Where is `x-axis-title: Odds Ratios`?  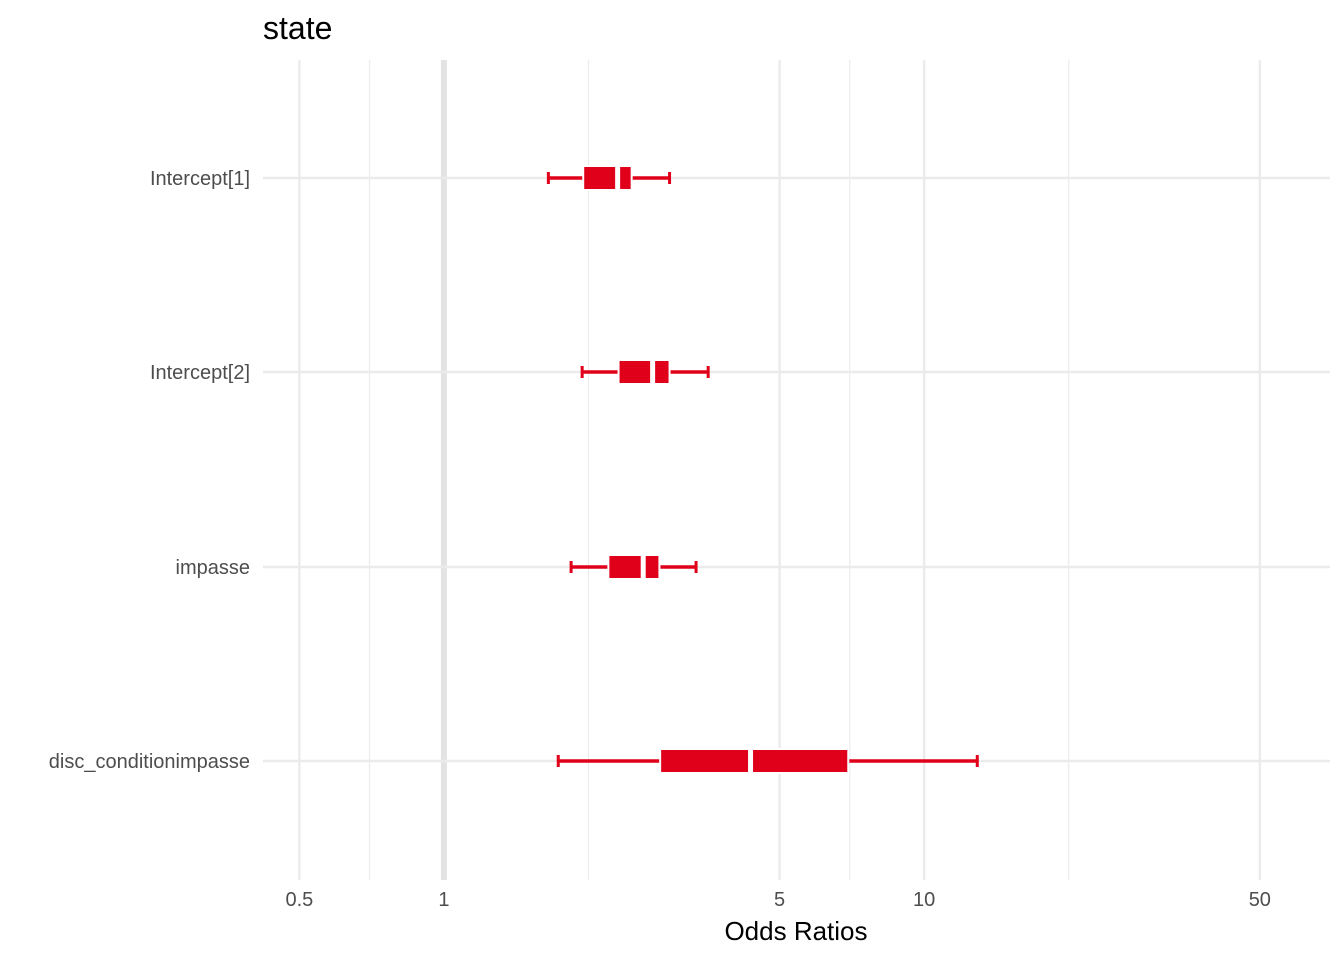 x-axis-title: Odds Ratios is located at coordinates (795, 931).